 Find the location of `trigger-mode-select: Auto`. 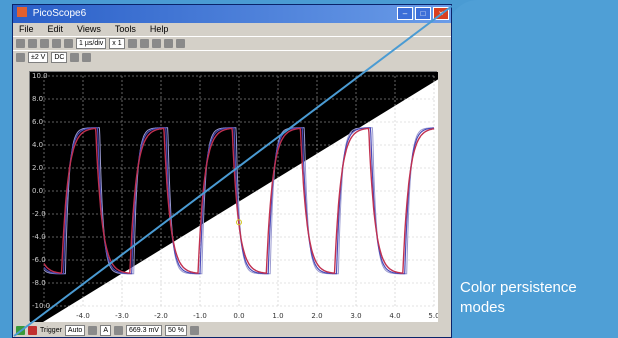

trigger-mode-select: Auto is located at coordinates (75, 330).